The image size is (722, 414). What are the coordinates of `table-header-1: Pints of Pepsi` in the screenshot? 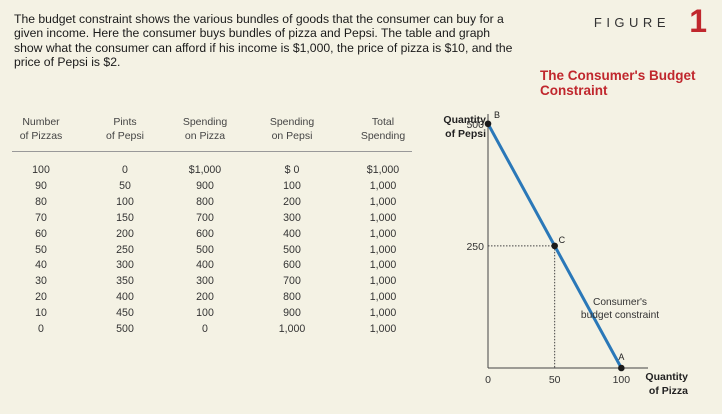 It's located at (125, 129).